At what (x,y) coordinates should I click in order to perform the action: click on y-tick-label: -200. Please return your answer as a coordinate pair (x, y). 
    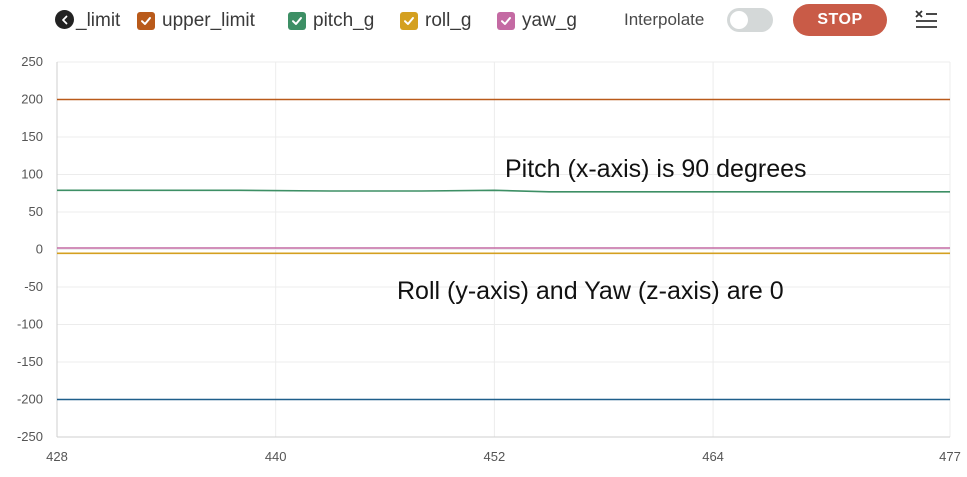
    Looking at the image, I should click on (30, 399).